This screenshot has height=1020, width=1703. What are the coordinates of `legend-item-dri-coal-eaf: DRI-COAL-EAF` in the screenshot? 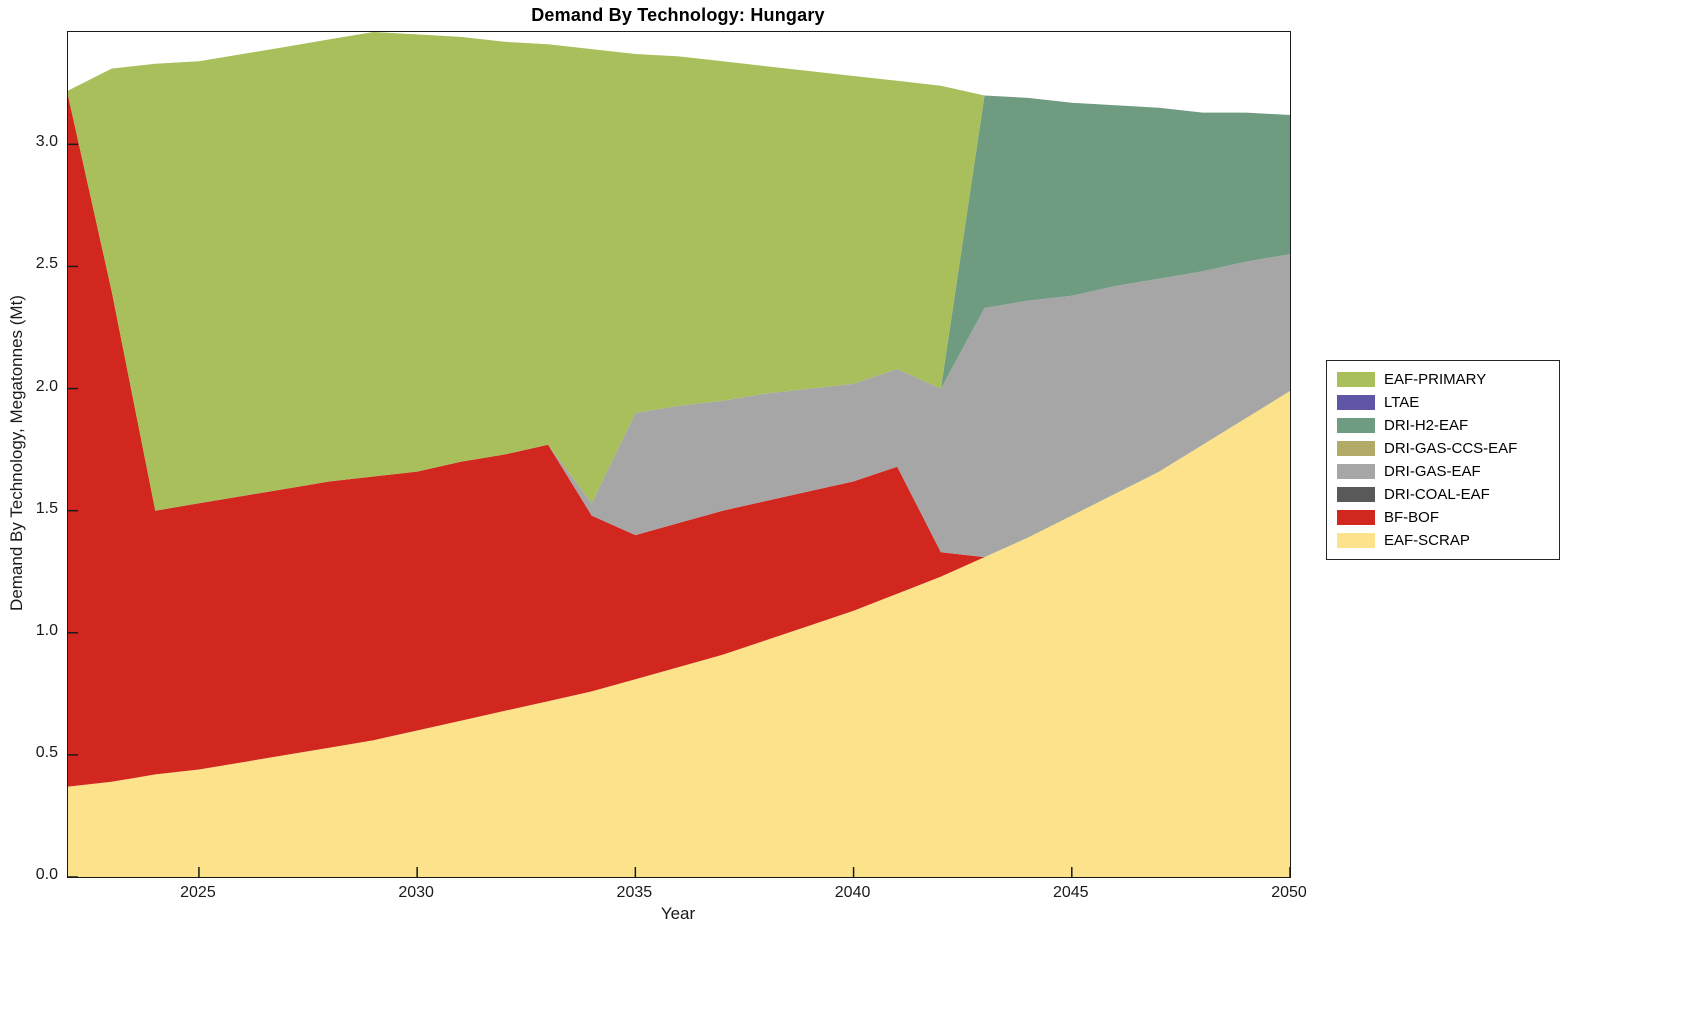 It's located at (1443, 494).